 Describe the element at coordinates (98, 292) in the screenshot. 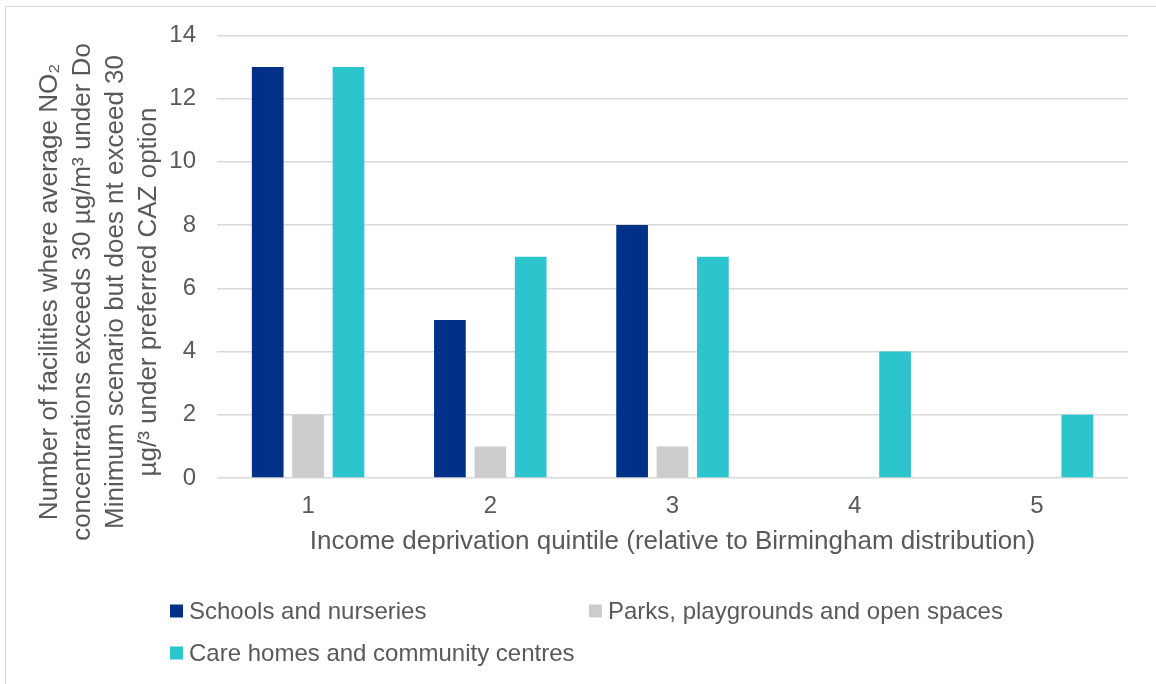

I see `y-axis-title: Number of facilities where average NO₂ concentrations exceeds 30 µg/m³ under Do Minimum scenario but does nt exceed 30 µg/³ under preferred CAZ option` at that location.